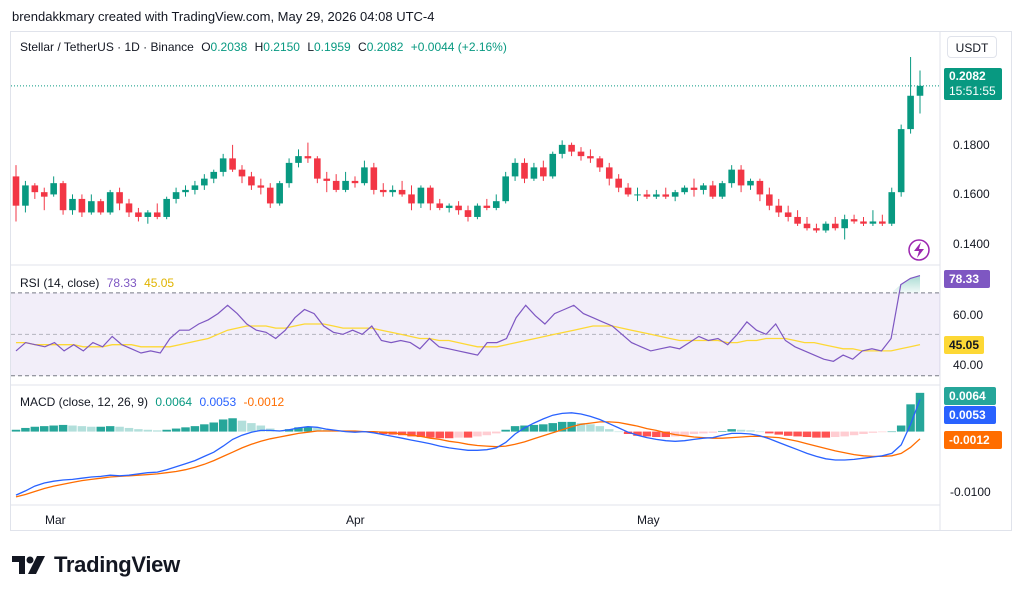 Image resolution: width=1024 pixels, height=597 pixels. What do you see at coordinates (971, 145) in the screenshot?
I see `price-tick: 0.1800` at bounding box center [971, 145].